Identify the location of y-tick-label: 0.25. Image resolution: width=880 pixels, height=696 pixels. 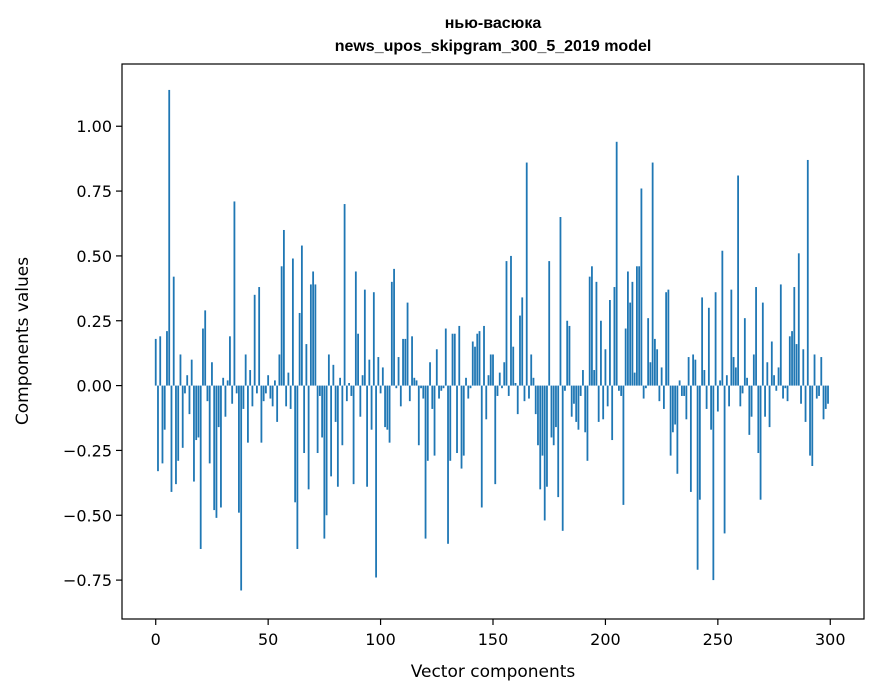
(94, 321).